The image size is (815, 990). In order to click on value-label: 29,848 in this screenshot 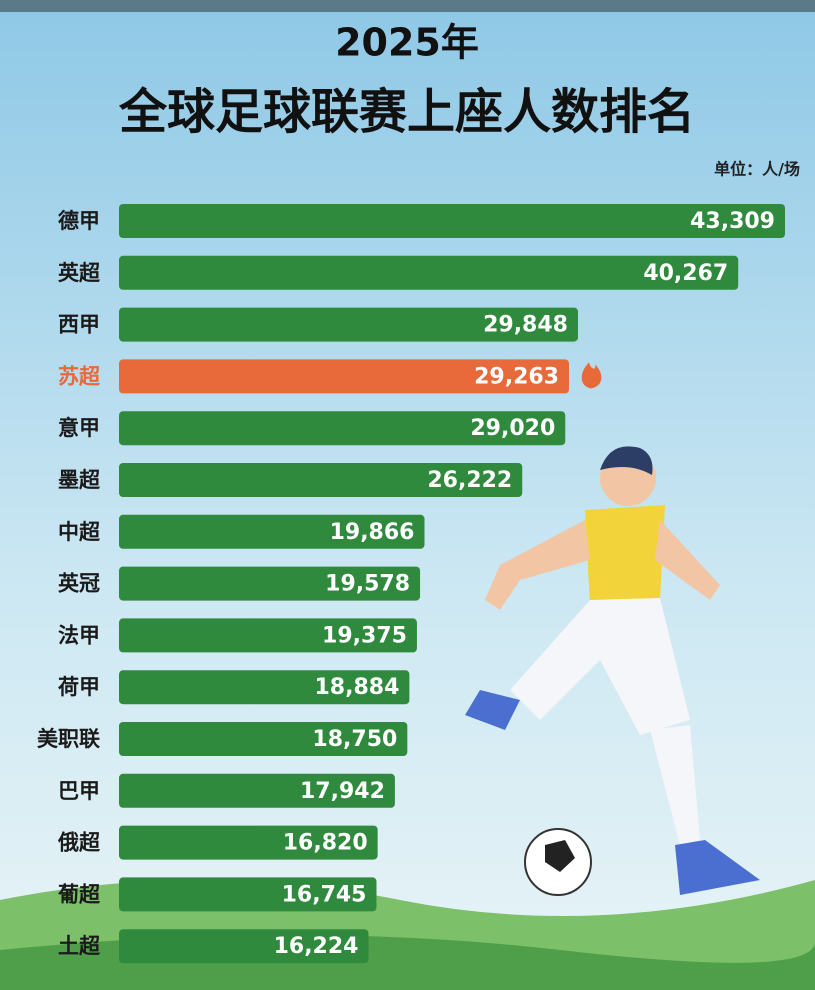, I will do `click(525, 325)`.